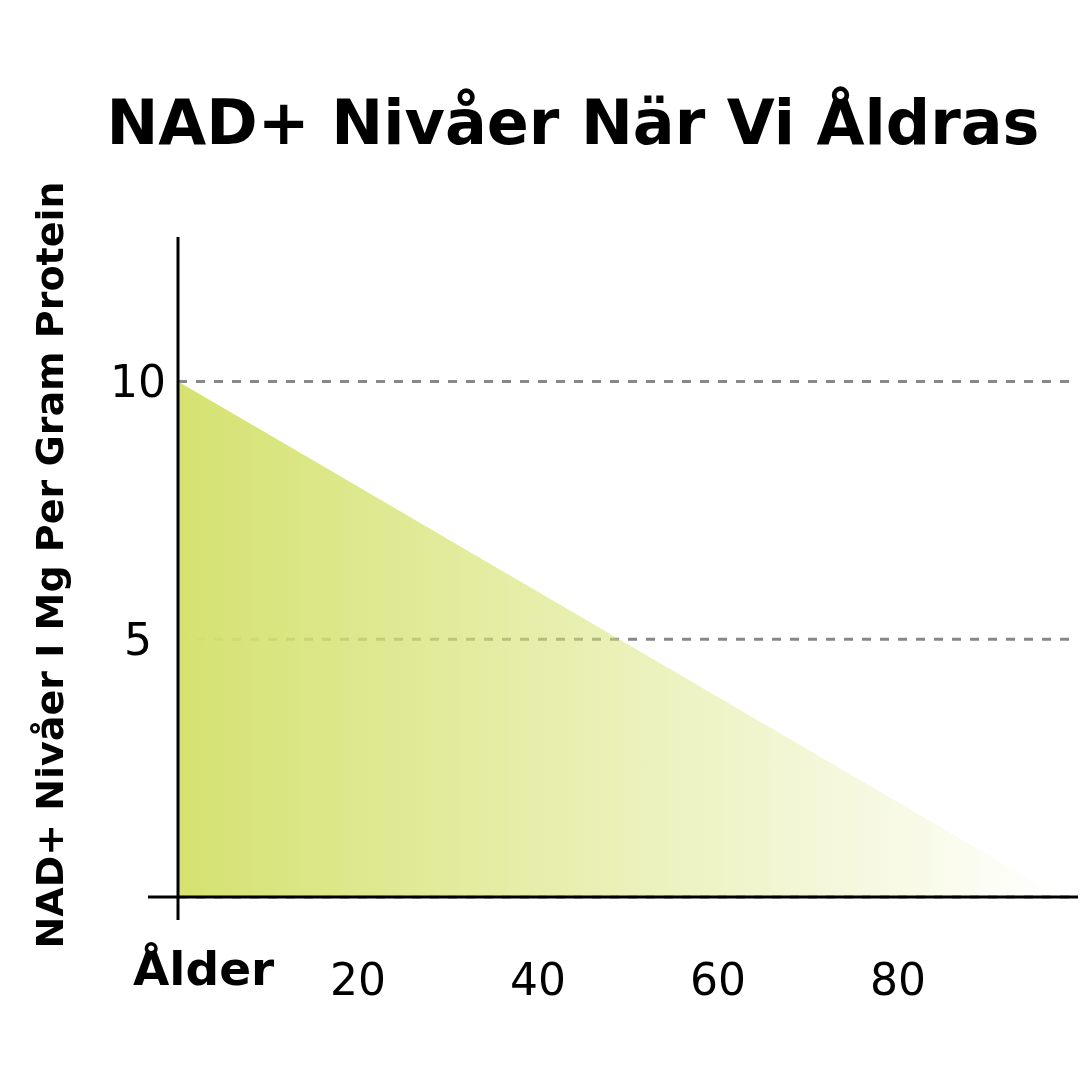 The width and height of the screenshot is (1080, 1080). What do you see at coordinates (573, 123) in the screenshot?
I see `chart-title: NAD+ Nivåer När Vi Åldras` at bounding box center [573, 123].